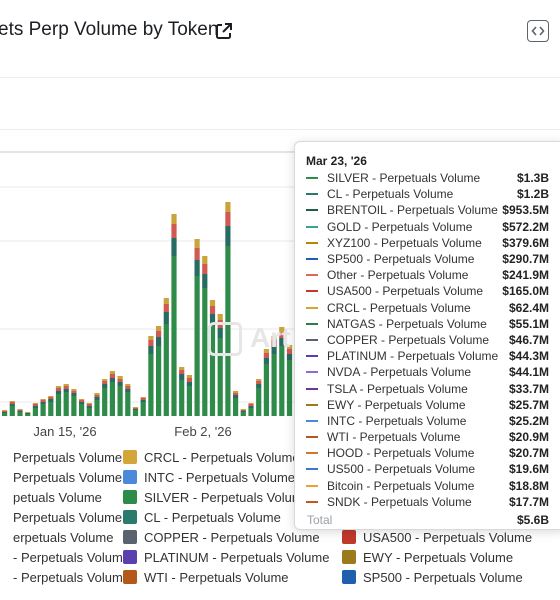  I want to click on legend-item: CL - Perpetuals Volume, so click(202, 517).